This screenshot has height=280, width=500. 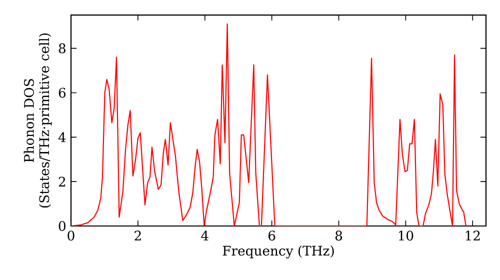 What do you see at coordinates (137, 235) in the screenshot?
I see `x-tick-label: 2` at bounding box center [137, 235].